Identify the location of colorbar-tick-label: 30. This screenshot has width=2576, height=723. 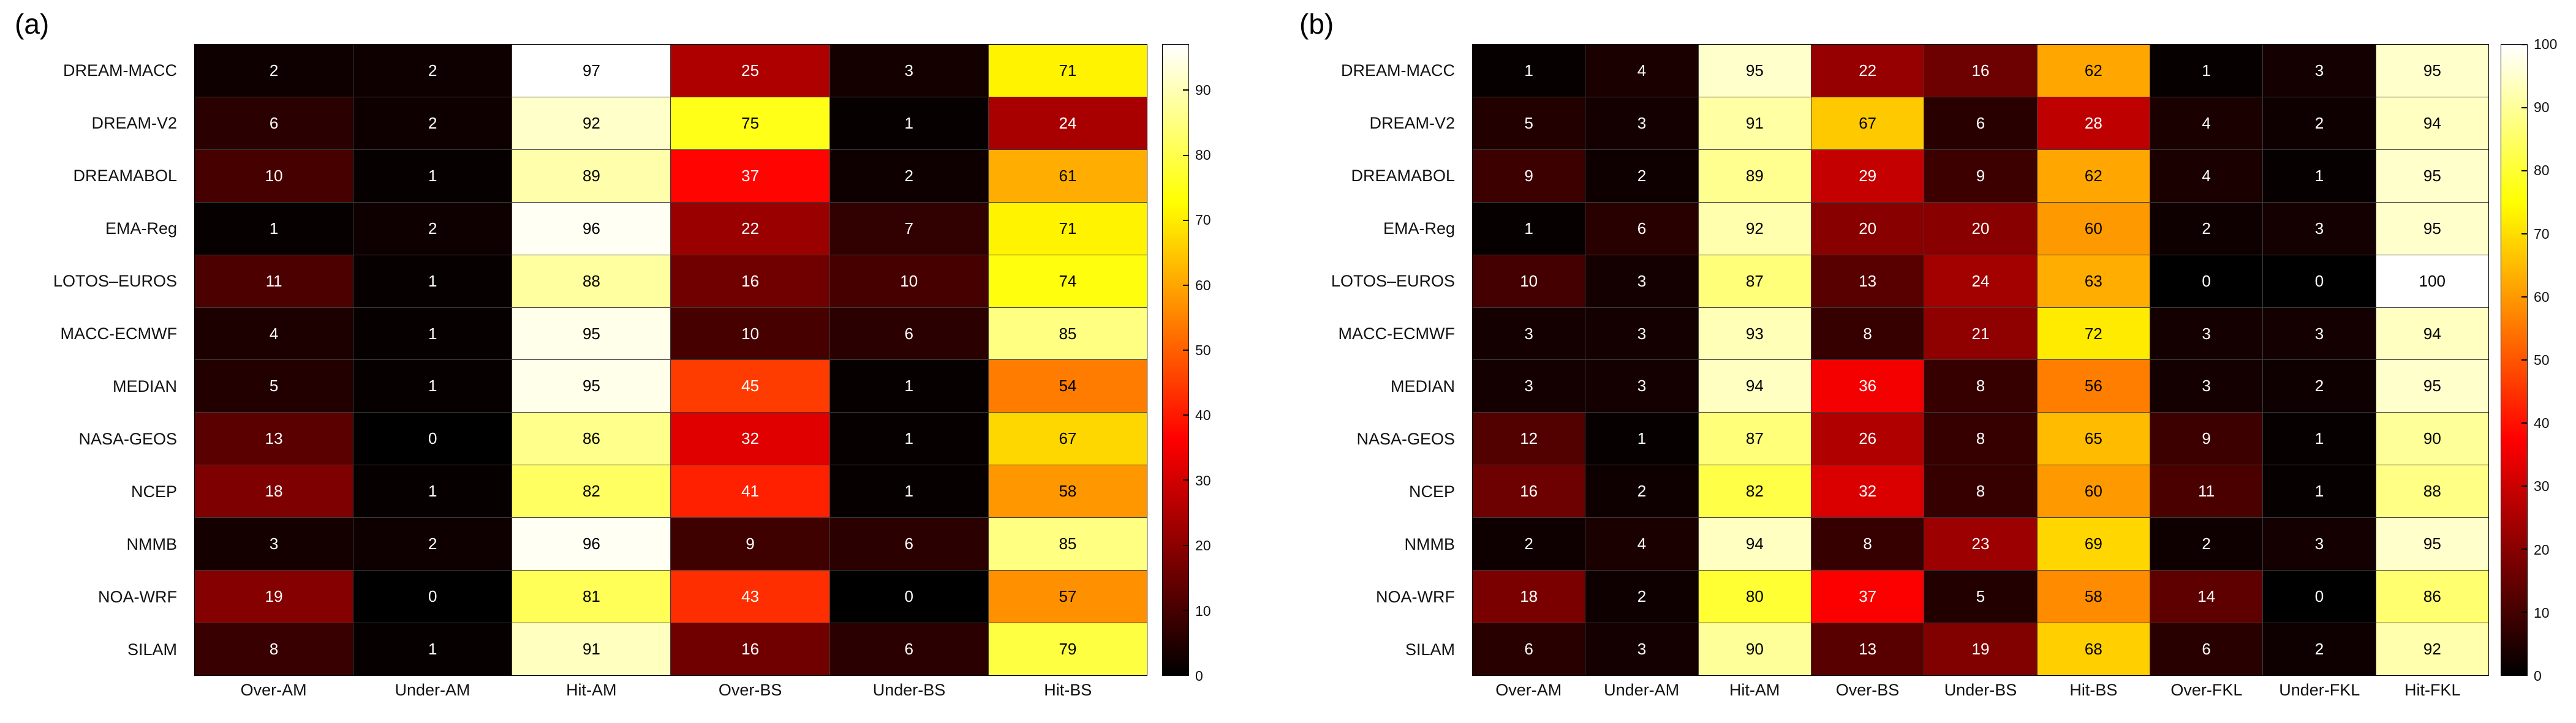
(1203, 480).